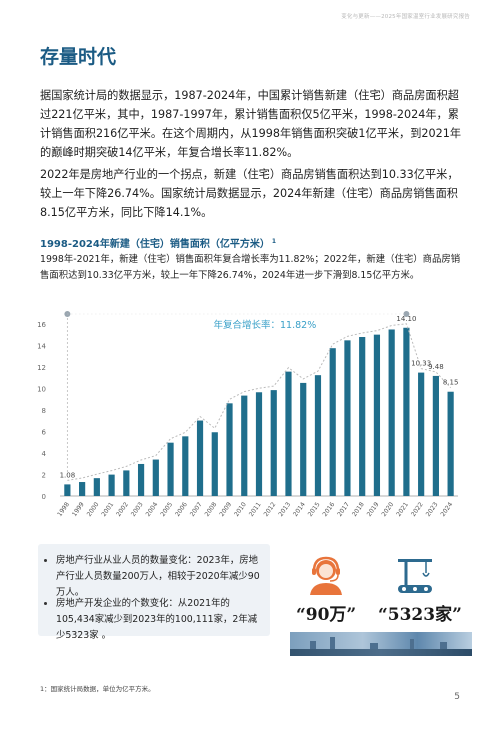 This screenshot has height=732, width=500. What do you see at coordinates (185, 466) in the screenshot?
I see `bar-2006` at bounding box center [185, 466].